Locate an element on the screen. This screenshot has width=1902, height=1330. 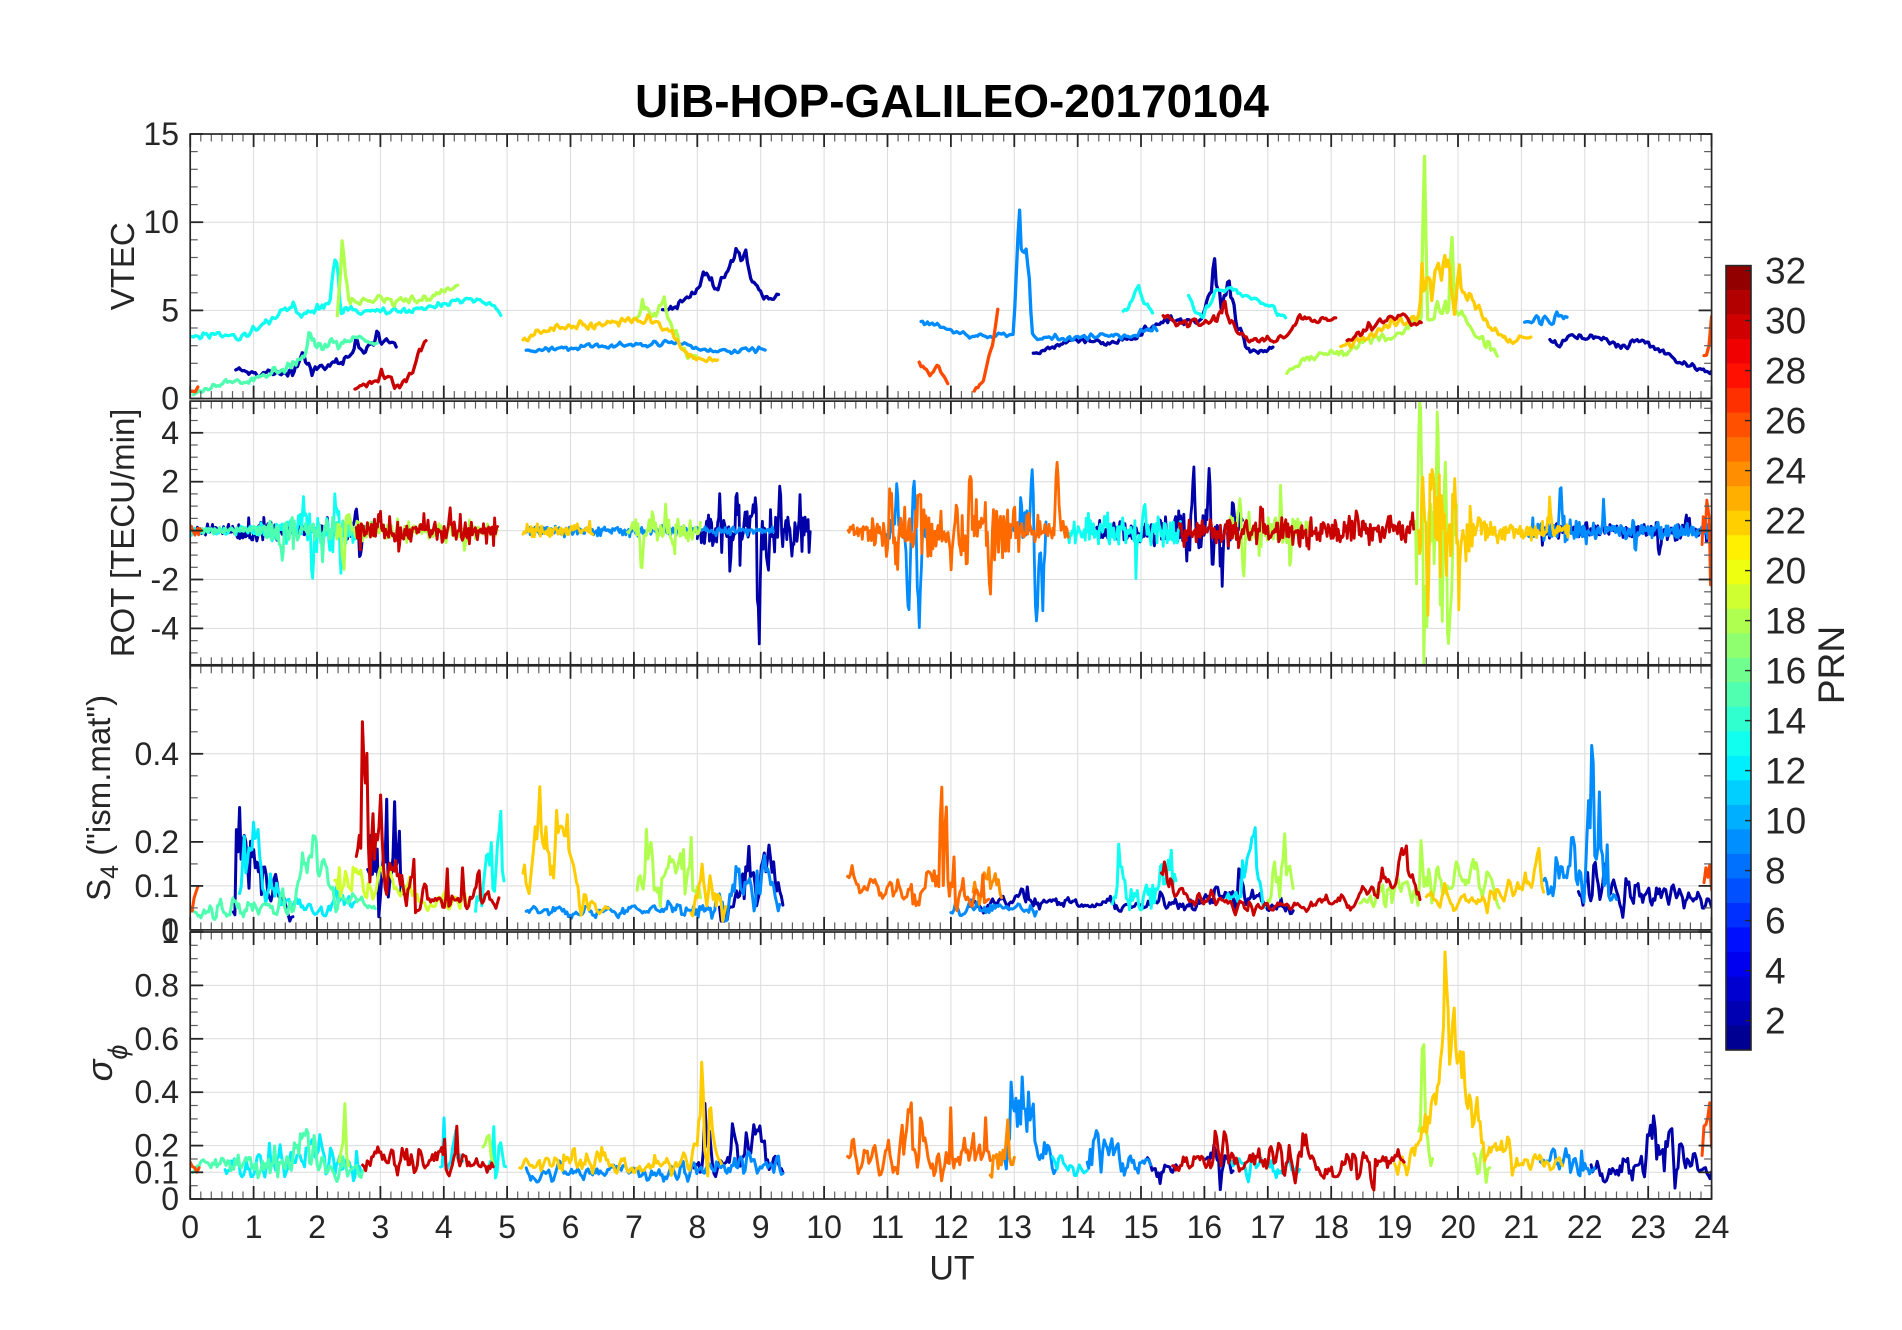
svg-text: 0.6 is located at coordinates (157, 1039).